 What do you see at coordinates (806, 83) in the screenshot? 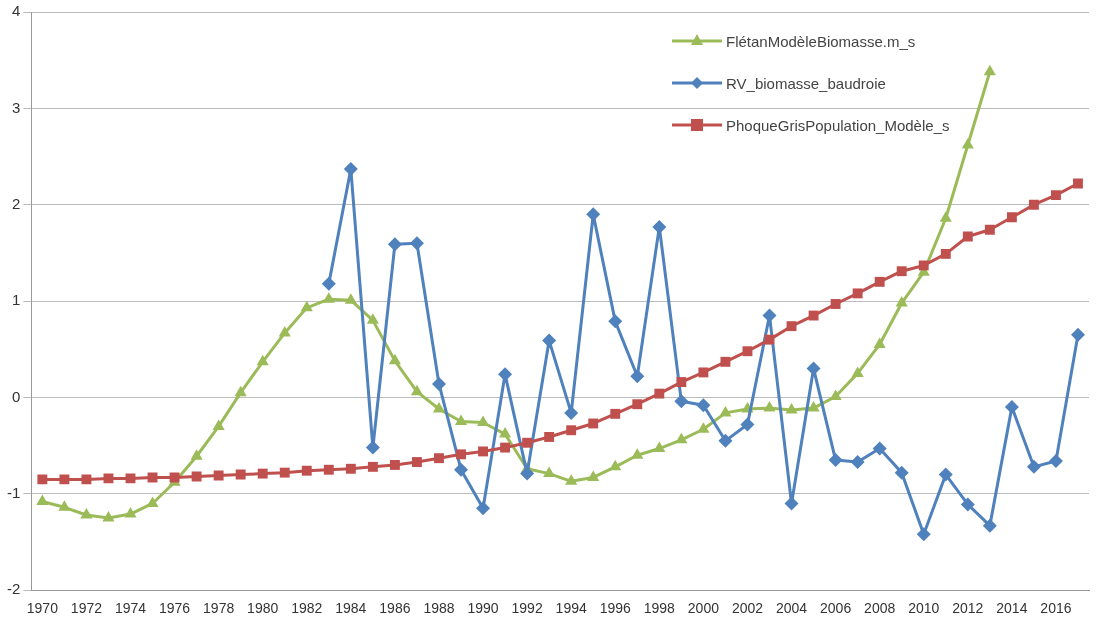
I see `legend-label: RV_biomasse_baudroie` at bounding box center [806, 83].